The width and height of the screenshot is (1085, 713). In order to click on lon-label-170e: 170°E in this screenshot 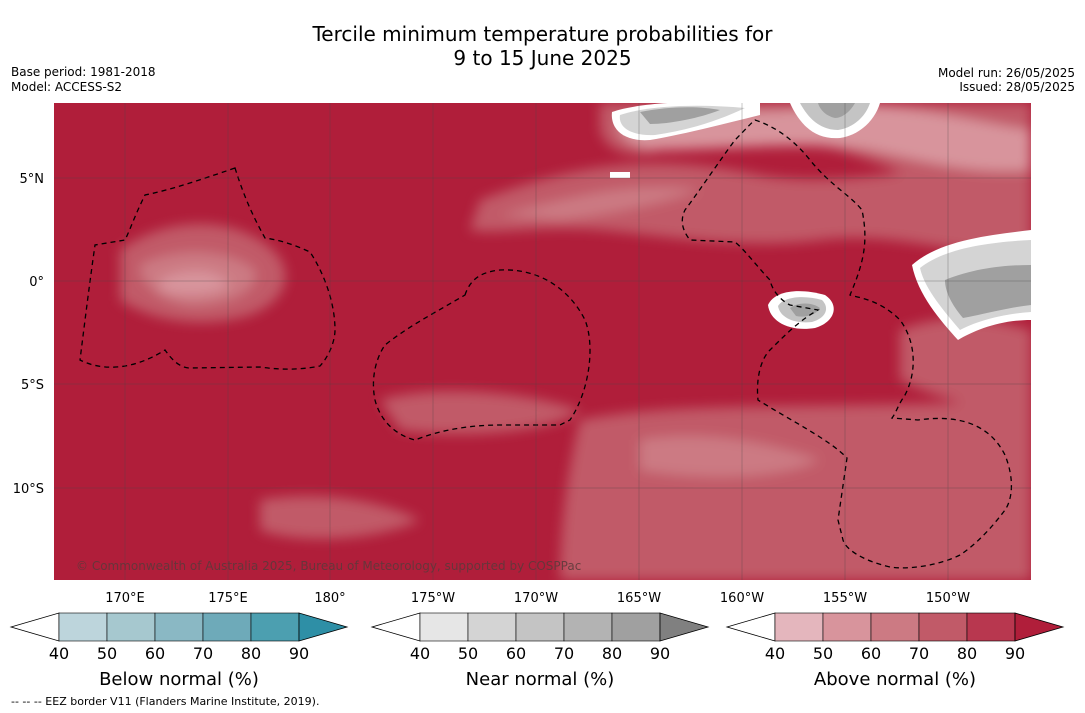, I will do `click(125, 598)`.